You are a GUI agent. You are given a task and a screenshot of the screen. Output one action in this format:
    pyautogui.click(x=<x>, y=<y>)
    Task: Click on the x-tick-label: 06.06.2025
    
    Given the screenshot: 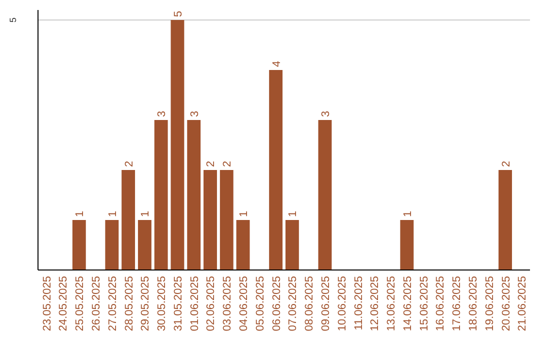 What is the action you would take?
    pyautogui.click(x=276, y=304)
    